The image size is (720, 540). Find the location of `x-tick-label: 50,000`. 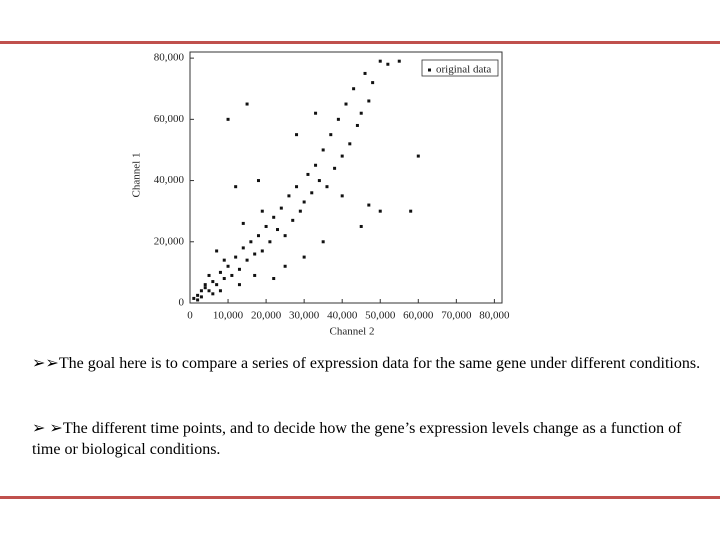

x-tick-label: 50,000 is located at coordinates (380, 316).